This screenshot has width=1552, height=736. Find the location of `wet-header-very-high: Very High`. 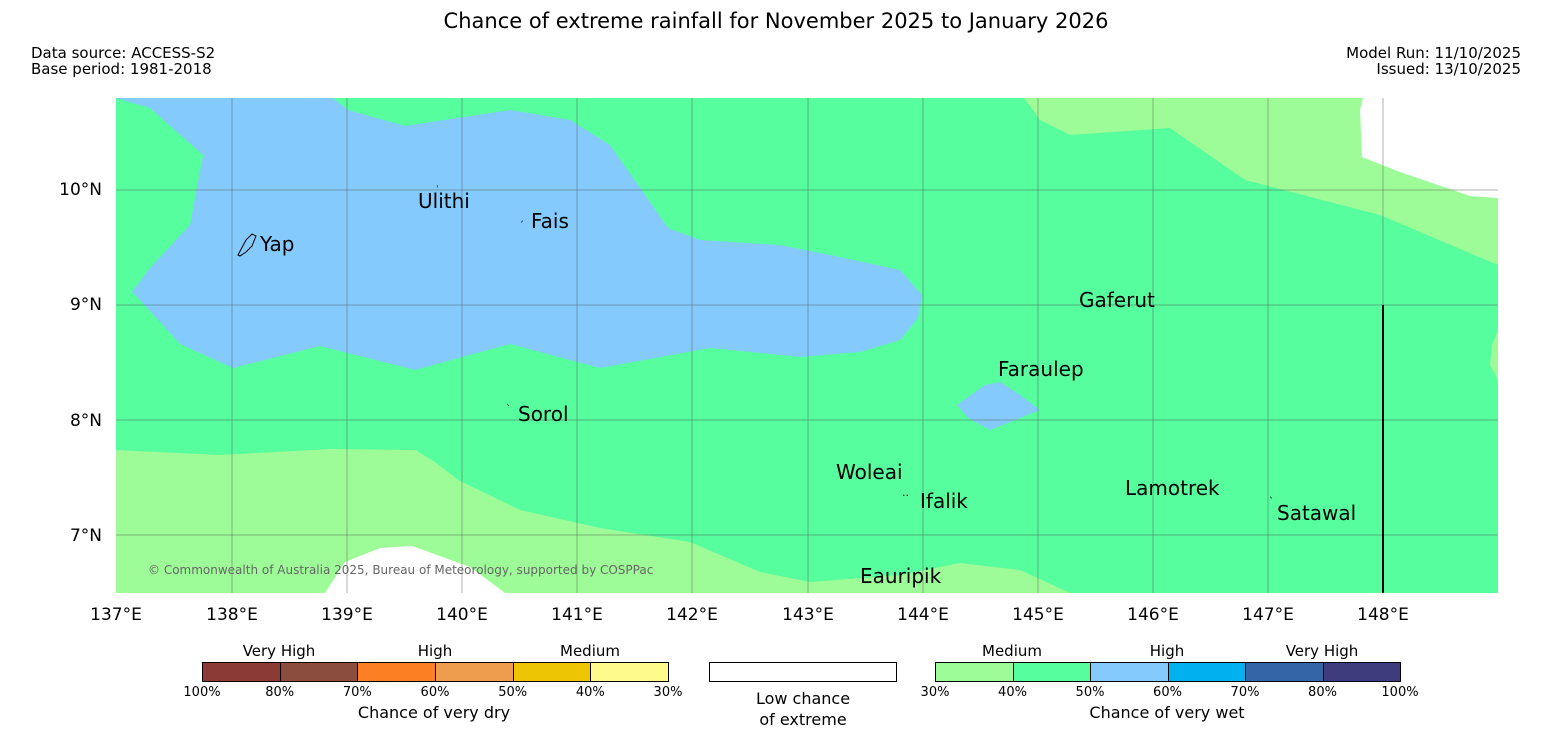

wet-header-very-high: Very High is located at coordinates (1322, 651).